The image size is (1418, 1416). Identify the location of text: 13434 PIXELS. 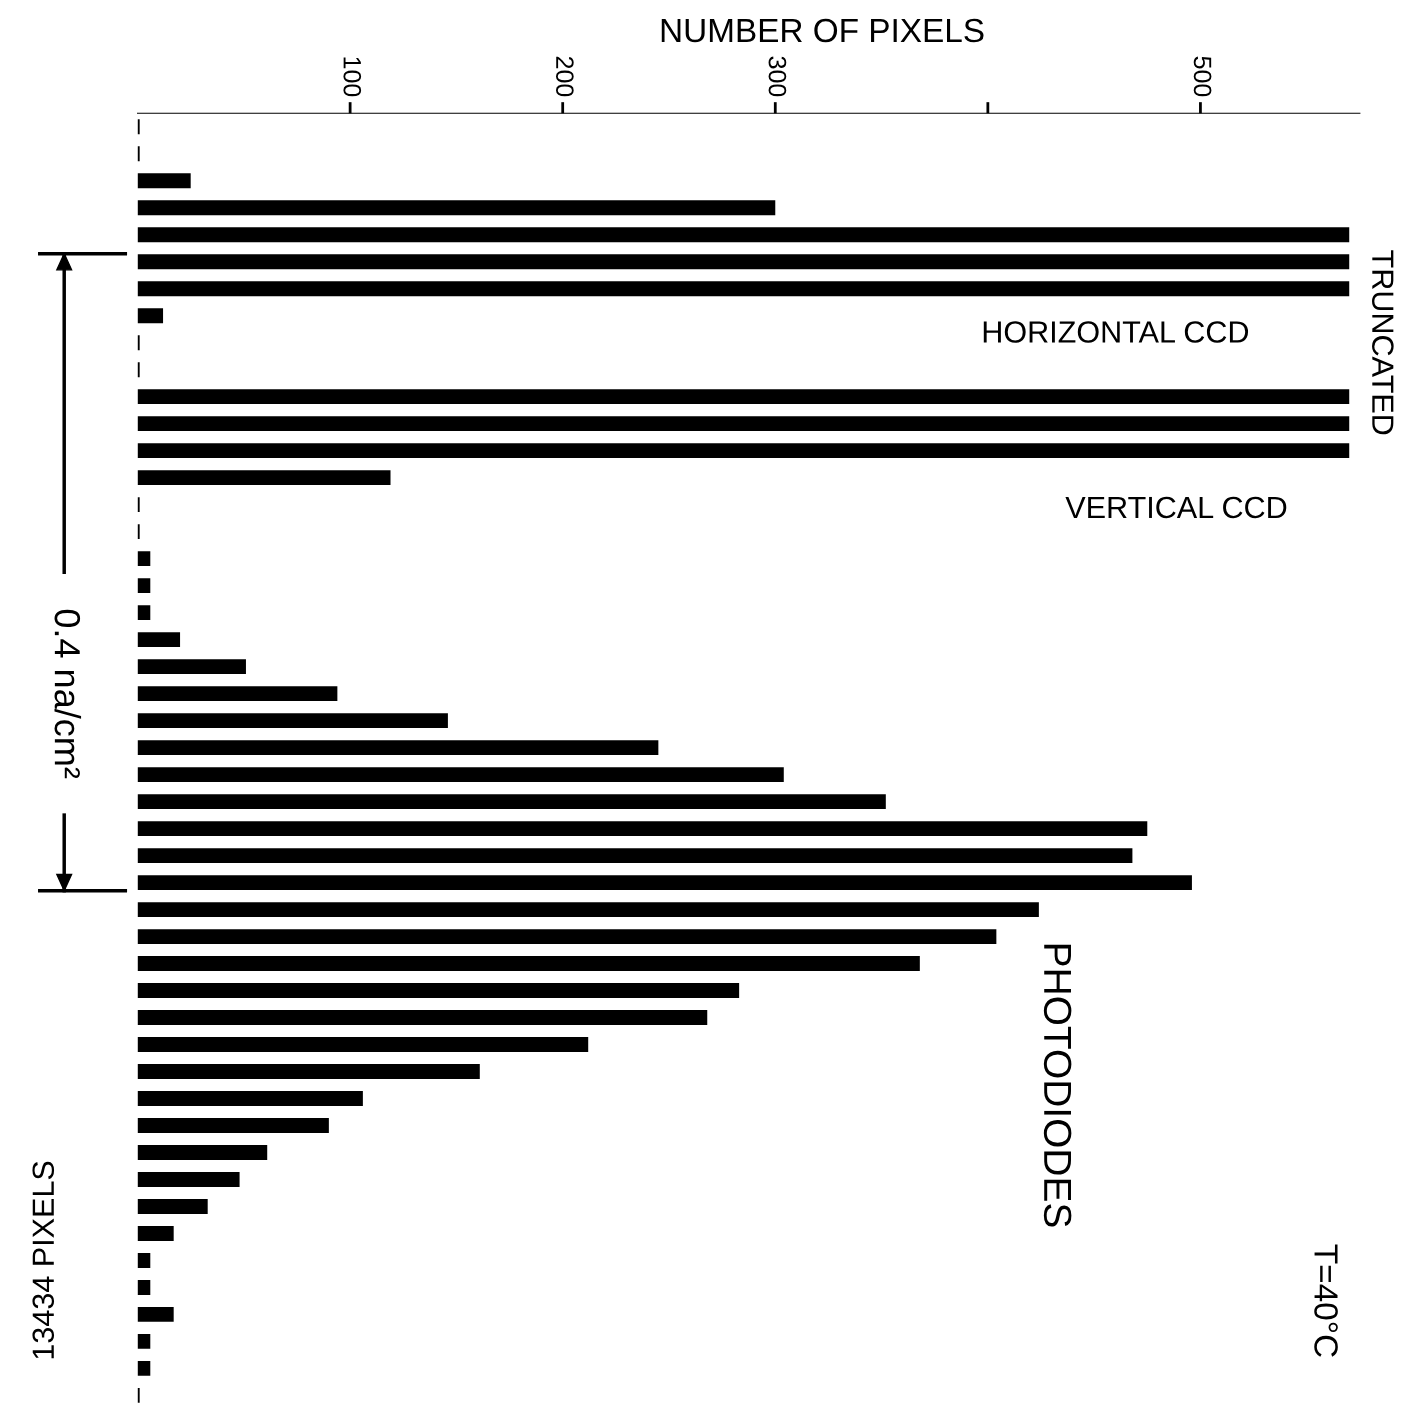
(43, 1260).